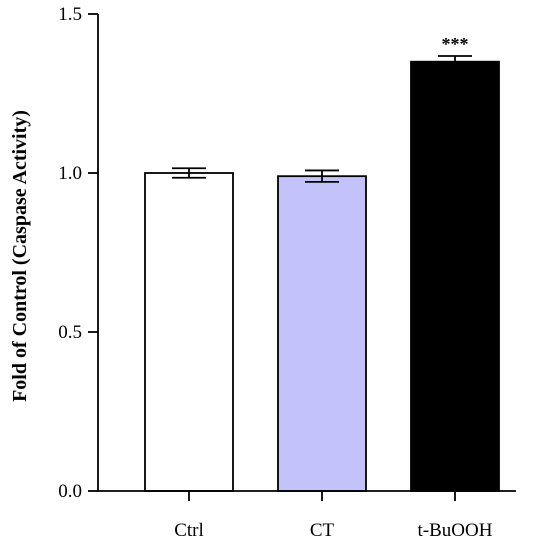 The height and width of the screenshot is (546, 550). Describe the element at coordinates (322, 530) in the screenshot. I see `x-tick-label: CT` at that location.